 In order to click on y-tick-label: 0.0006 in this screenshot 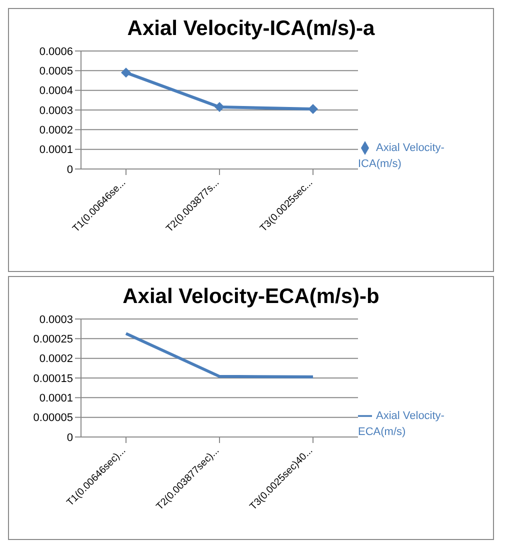, I will do `click(56, 52)`.